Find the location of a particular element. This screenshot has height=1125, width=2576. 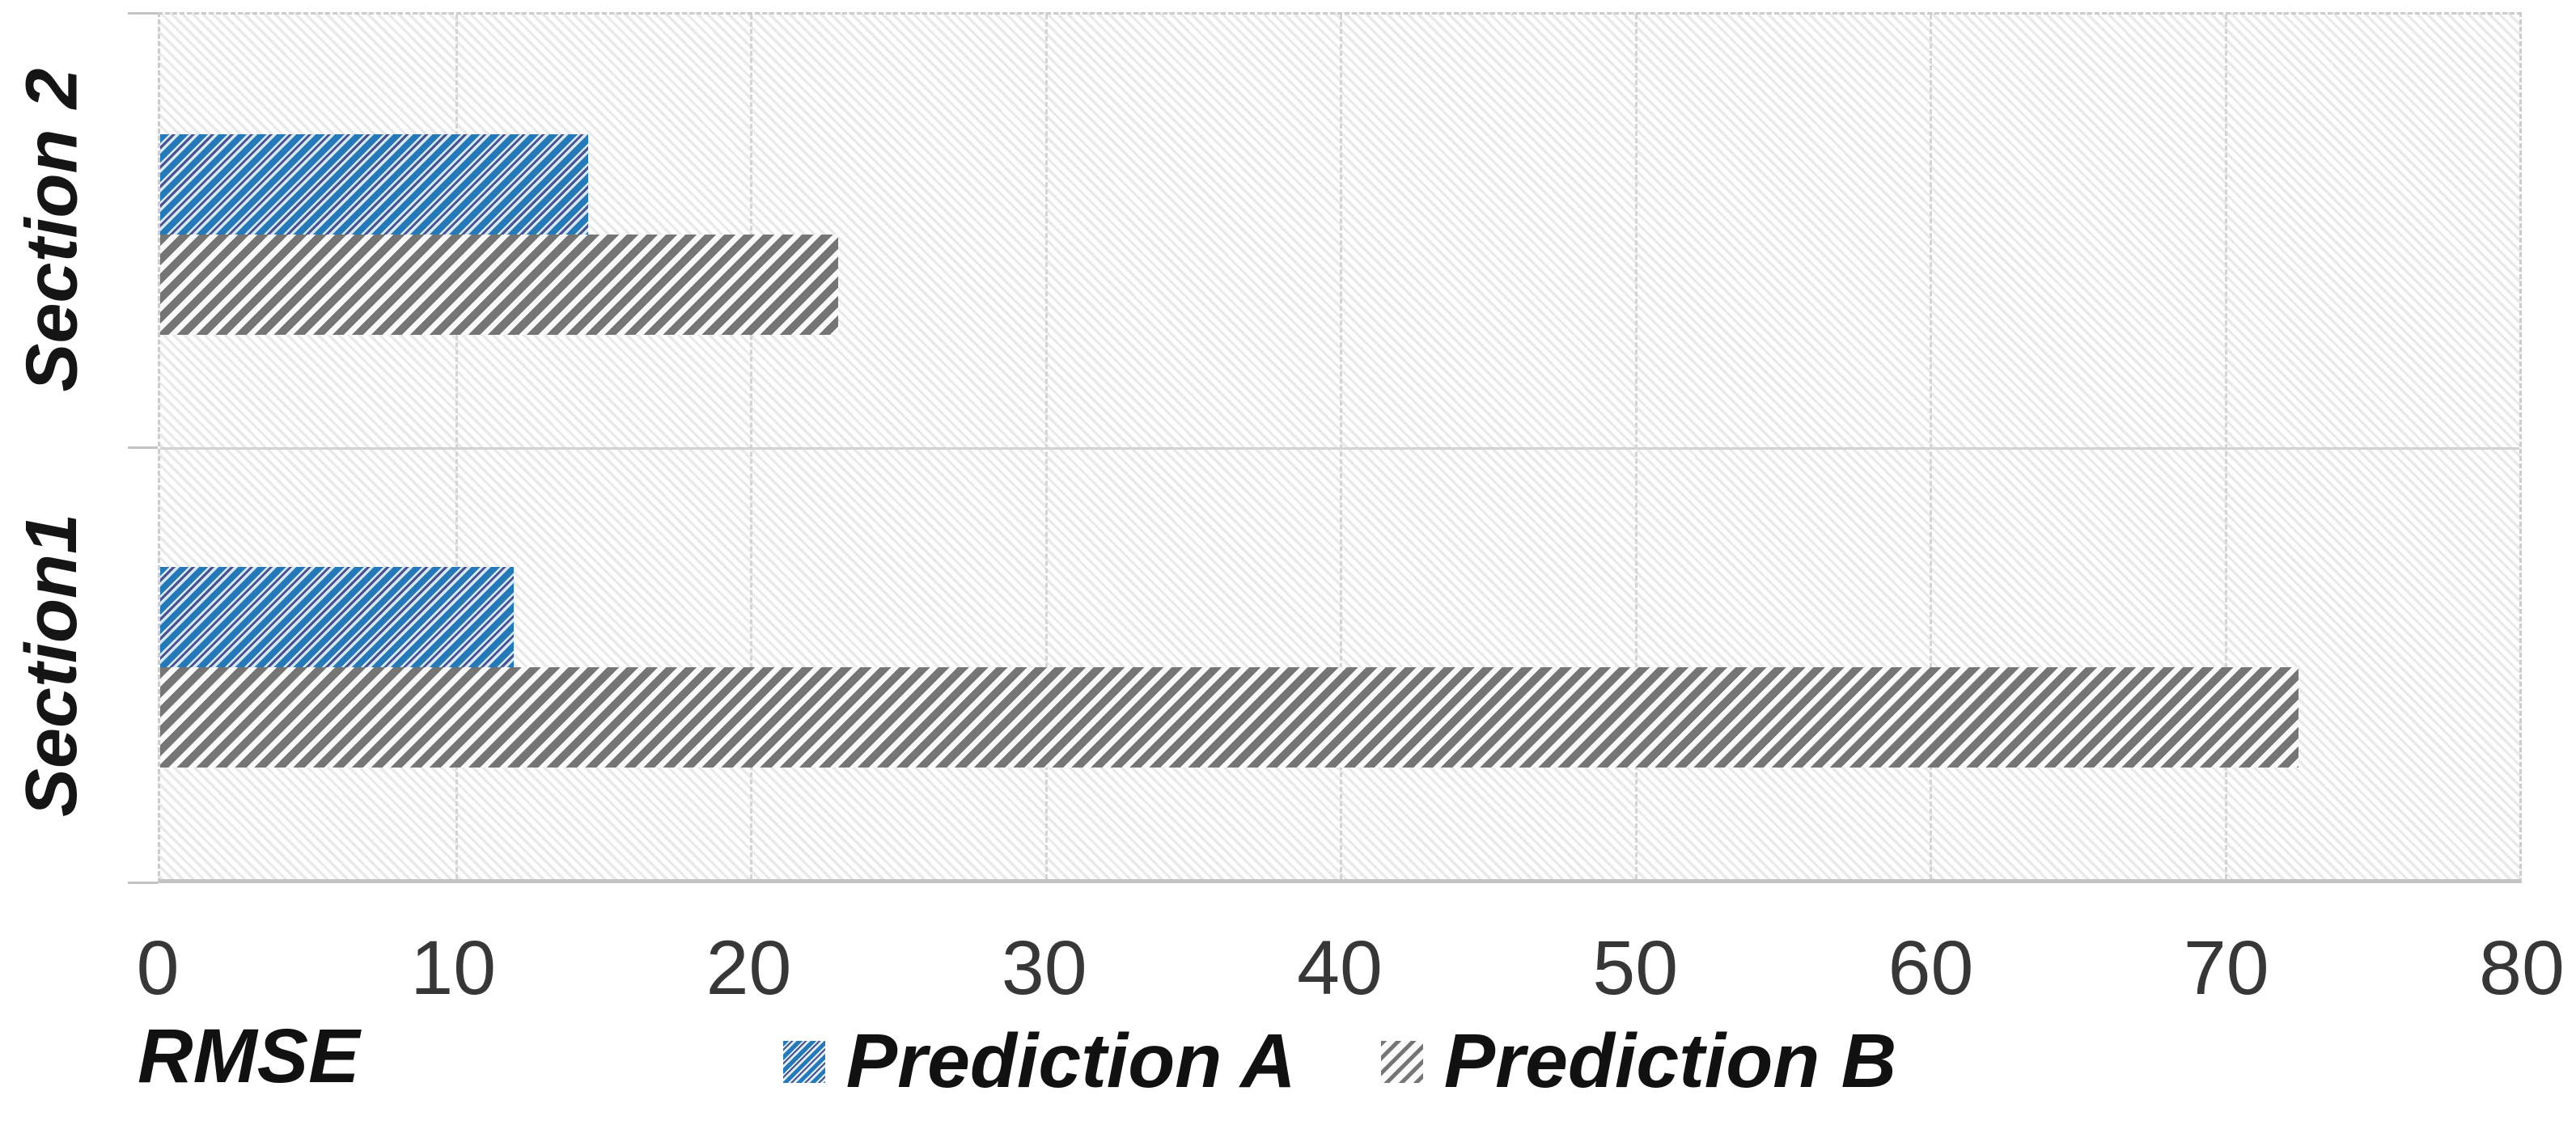

legend-label: Prediction B is located at coordinates (1670, 1061).